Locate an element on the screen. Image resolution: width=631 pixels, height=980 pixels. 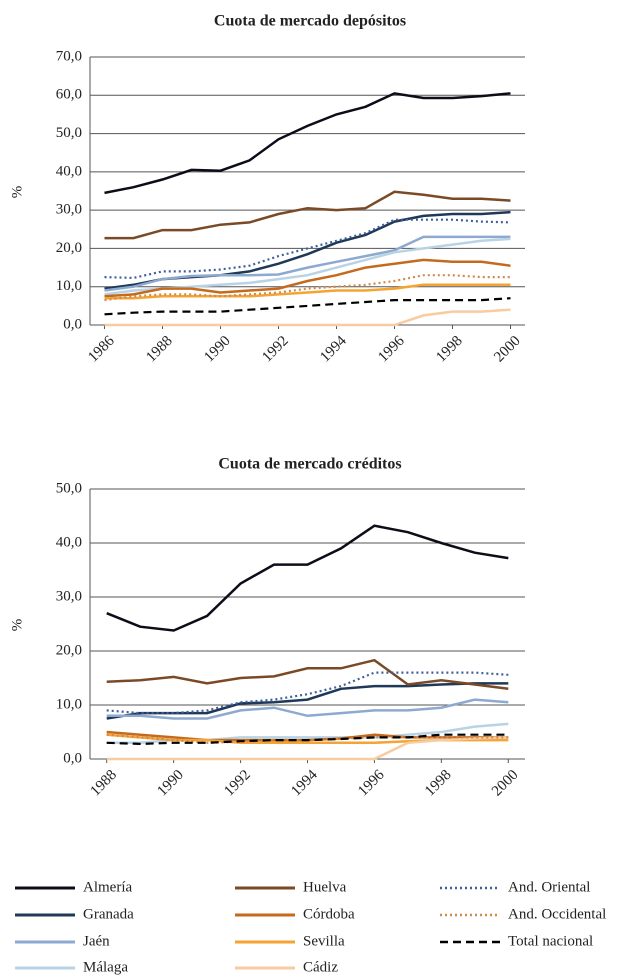
chart-title: Cuota de mercado depósitos is located at coordinates (310, 21).